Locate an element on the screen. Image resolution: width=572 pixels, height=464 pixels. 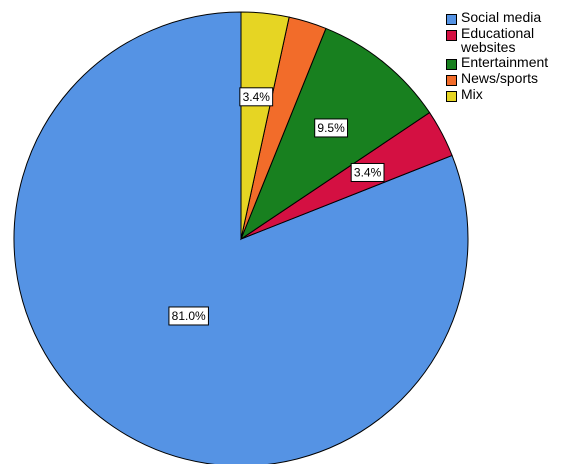
legend-label: Social media is located at coordinates (501, 17).